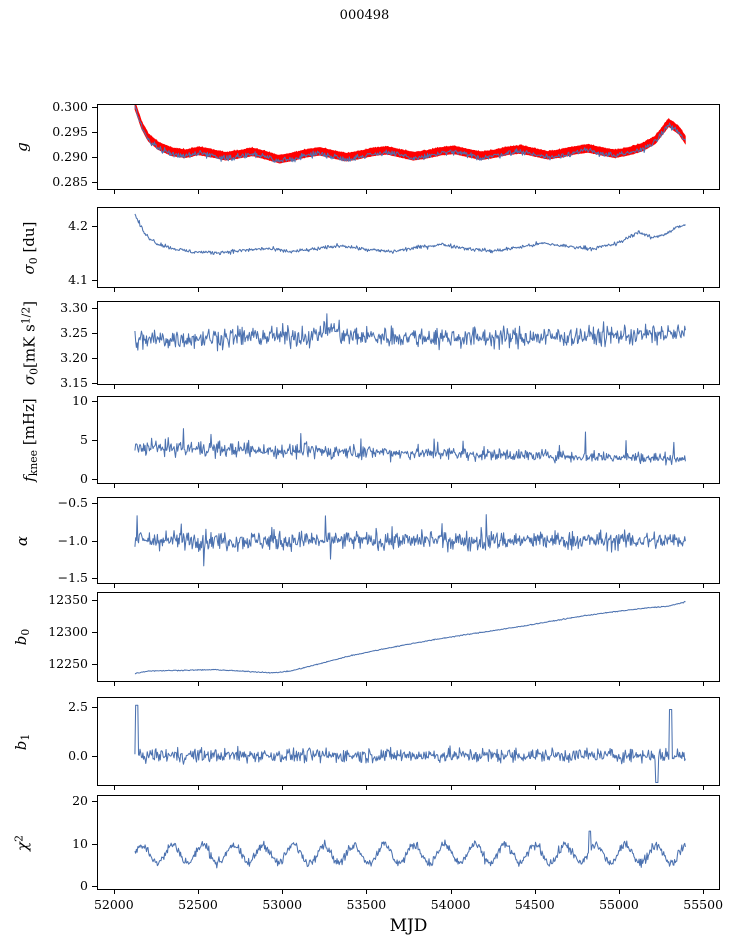 The image size is (729, 944). I want to click on y-tick-label-g-1: 0.290, so click(70, 157).